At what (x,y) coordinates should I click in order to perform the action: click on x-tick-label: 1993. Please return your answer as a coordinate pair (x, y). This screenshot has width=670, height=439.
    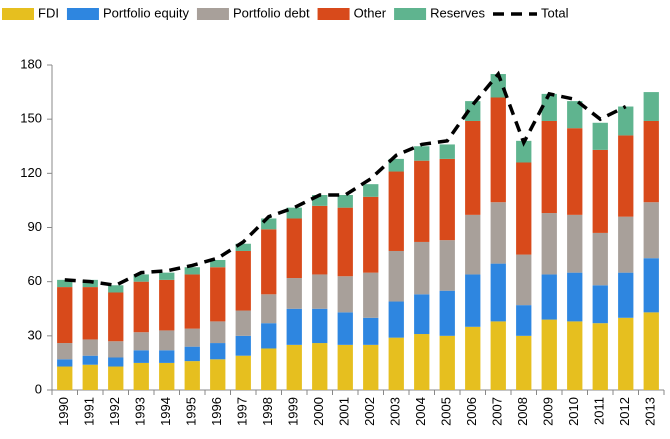
    Looking at the image, I should click on (140, 411).